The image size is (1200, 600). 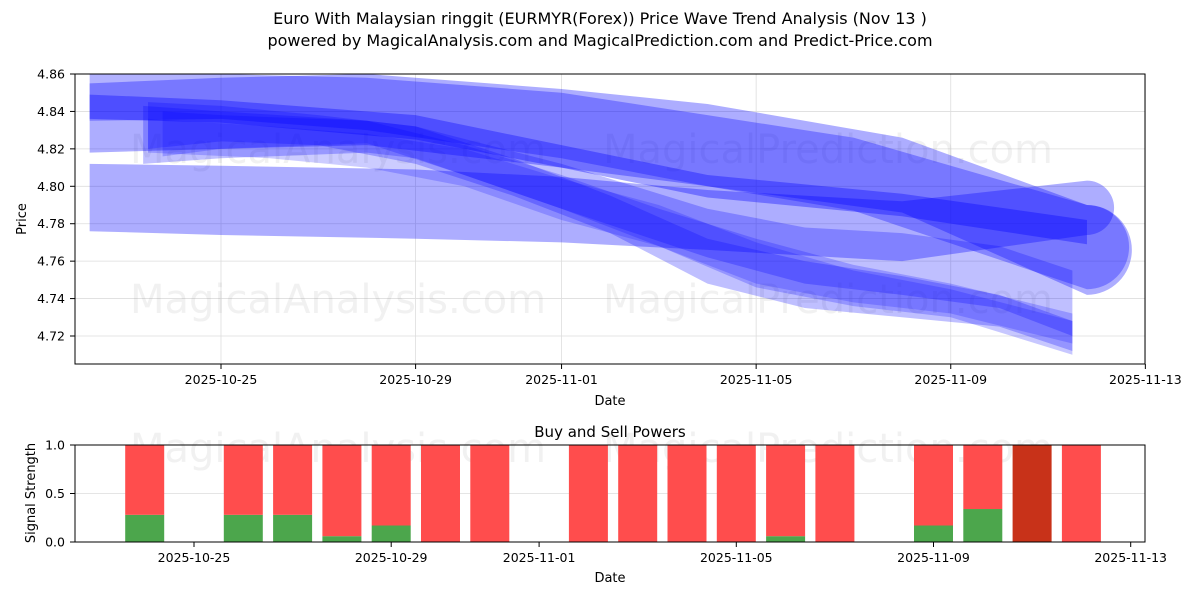 What do you see at coordinates (31, 493) in the screenshot?
I see `signal-y-label: Signal Strength` at bounding box center [31, 493].